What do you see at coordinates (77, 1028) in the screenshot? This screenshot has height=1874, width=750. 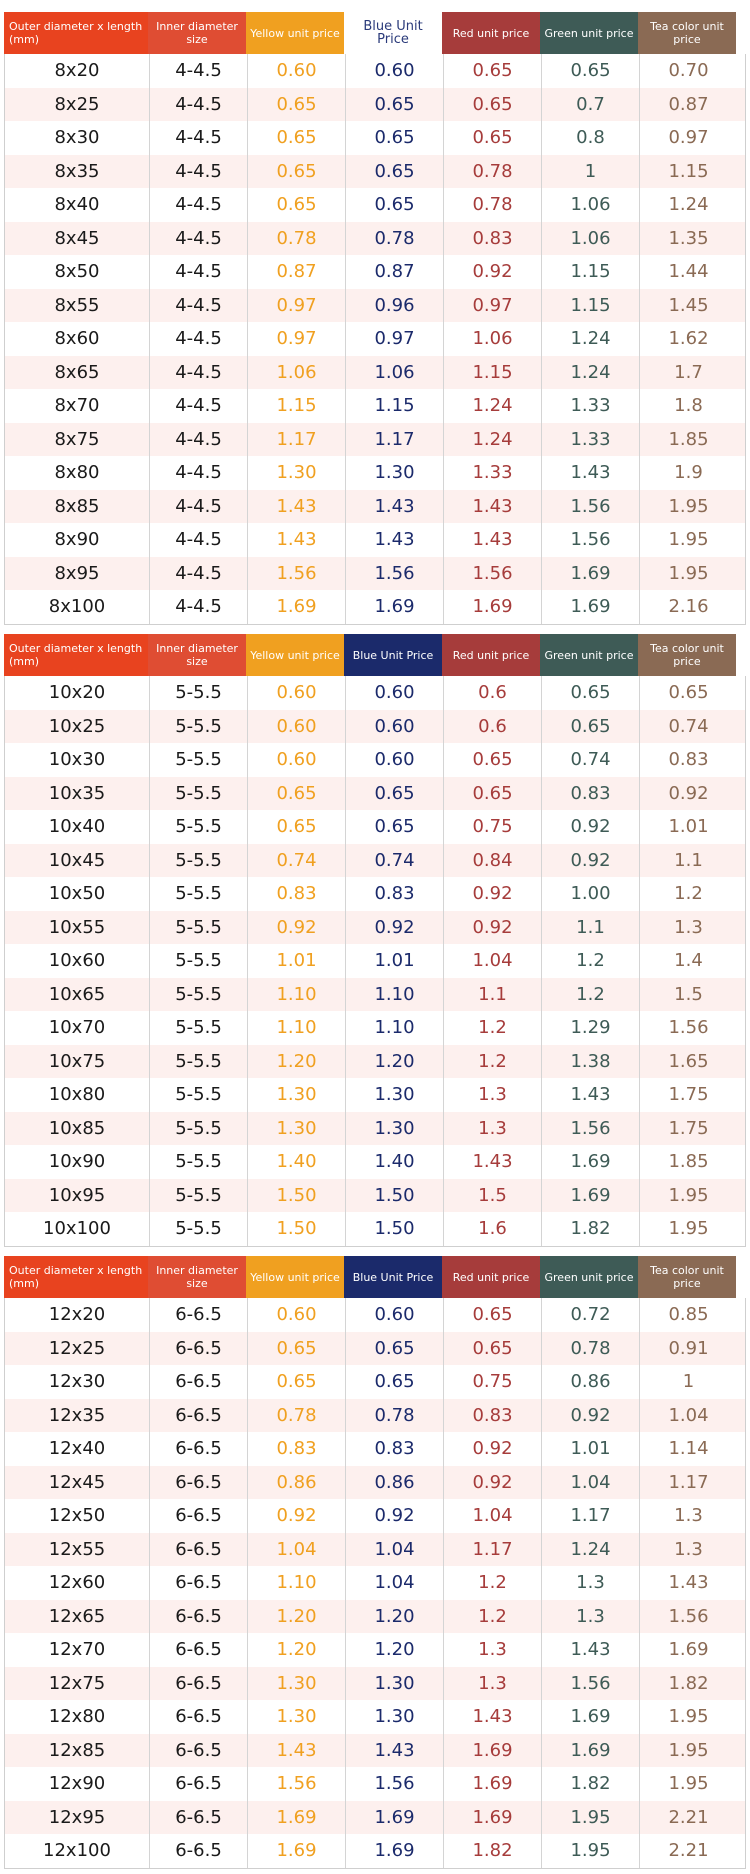 I see `cell-size: 10x70` at bounding box center [77, 1028].